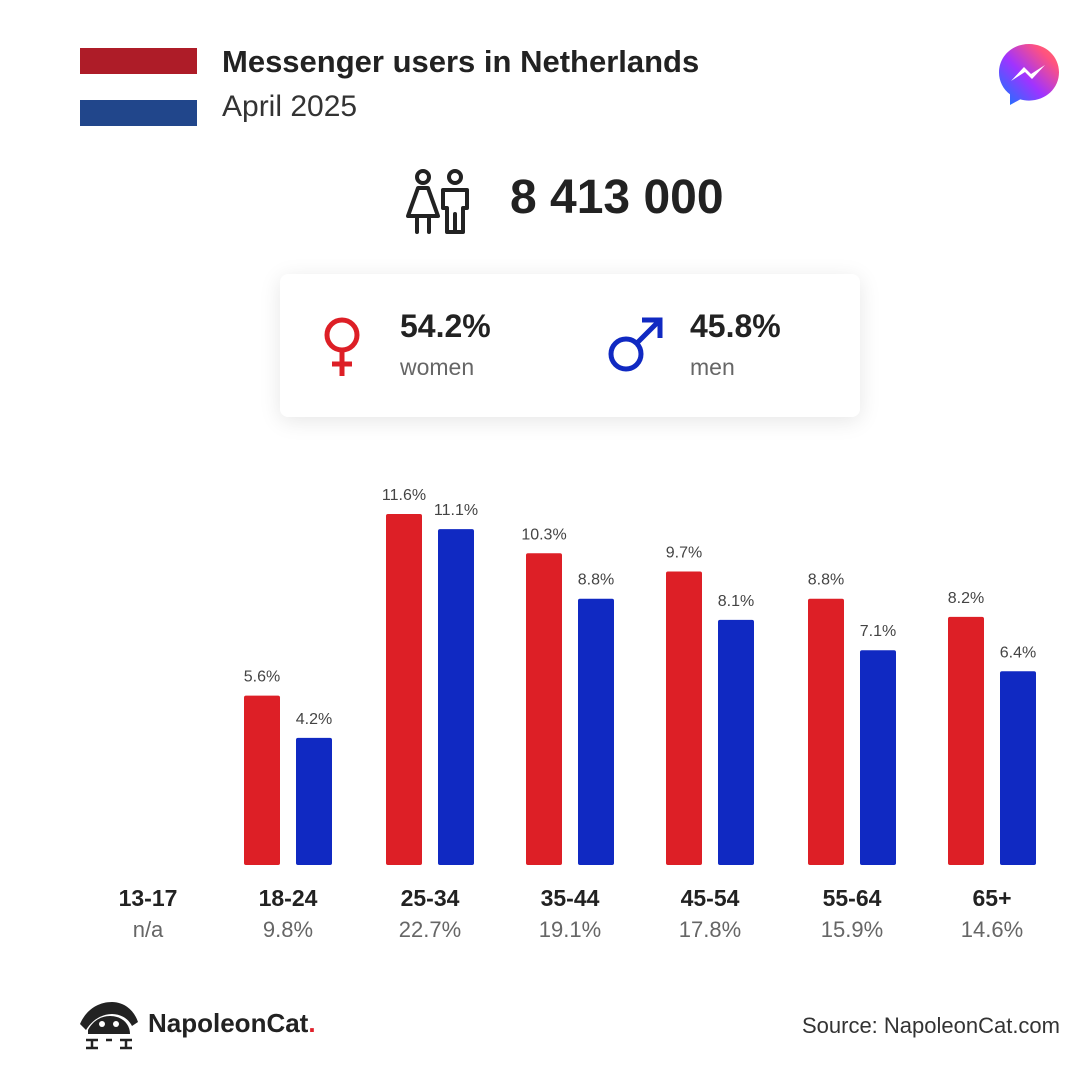  What do you see at coordinates (262, 677) in the screenshot?
I see `women-bar-label-18-24: 5.6%` at bounding box center [262, 677].